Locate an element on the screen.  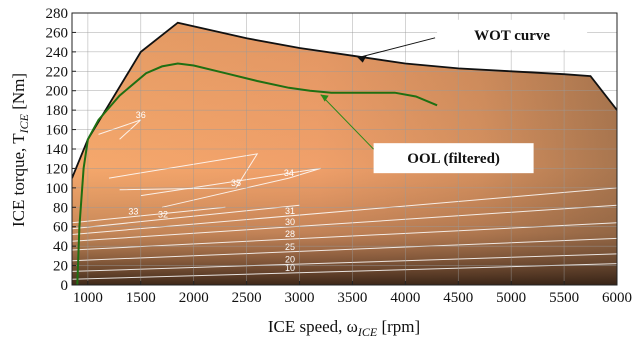
ool-annotation-text: OOL (filtered) is located at coordinates (453, 159).